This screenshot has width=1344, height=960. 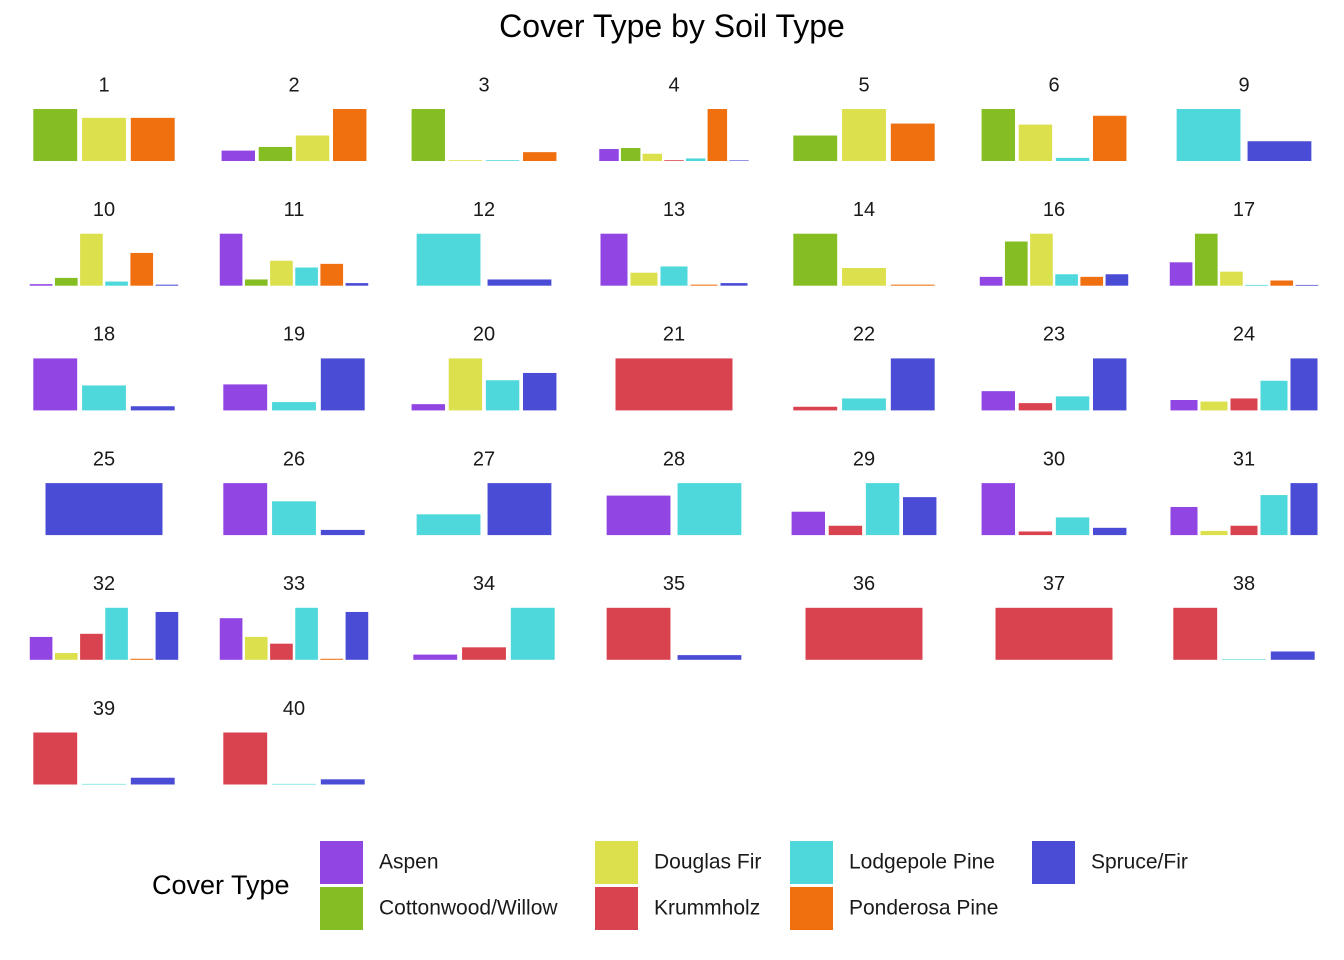 I want to click on facet-label: 39, so click(x=104, y=709).